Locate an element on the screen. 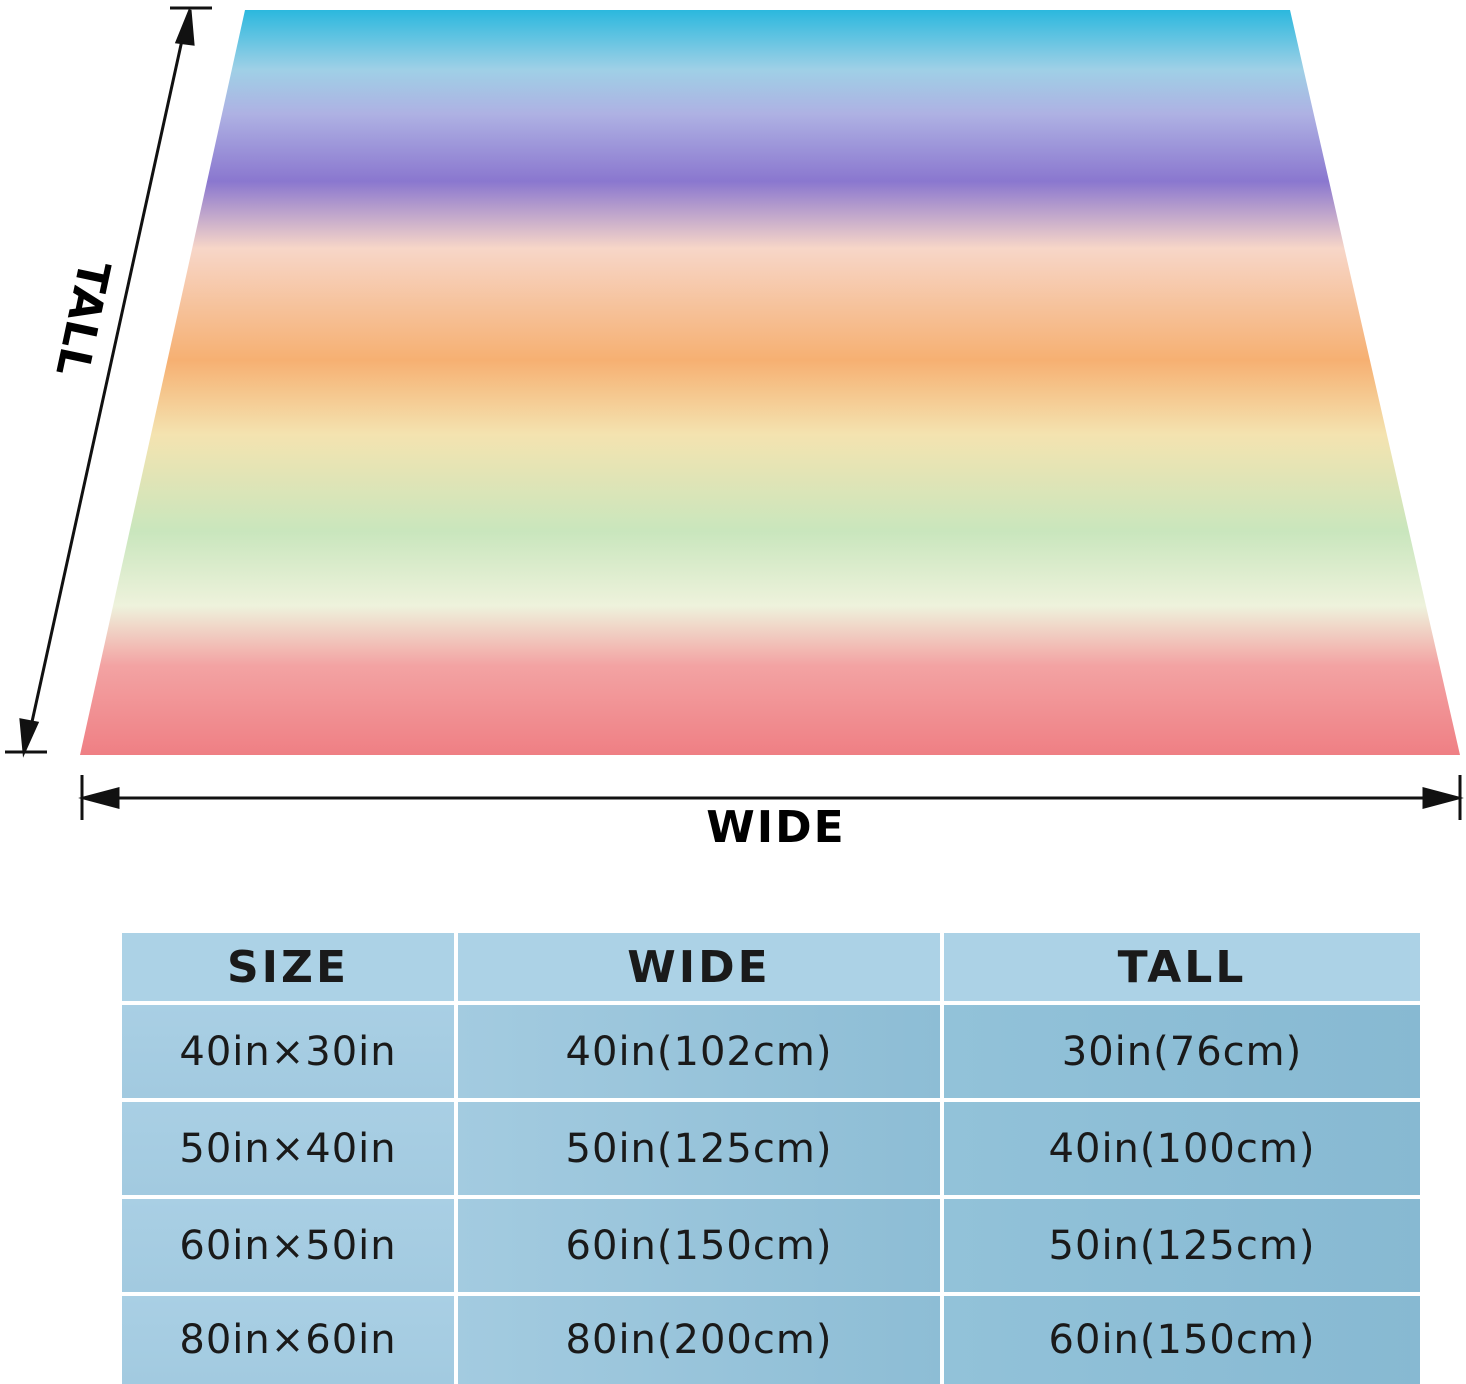 This screenshot has height=1384, width=1466. wide-arrow is located at coordinates (771, 797).